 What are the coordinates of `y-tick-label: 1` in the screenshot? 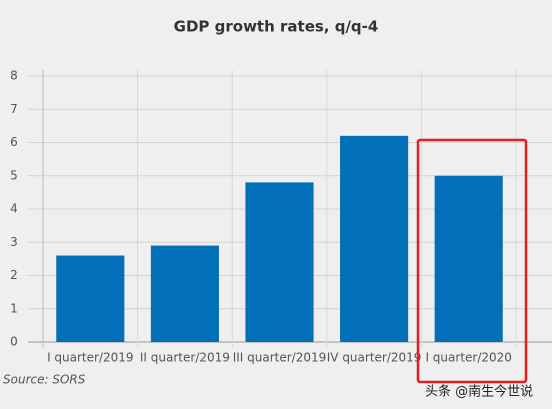 It's located at (14, 308).